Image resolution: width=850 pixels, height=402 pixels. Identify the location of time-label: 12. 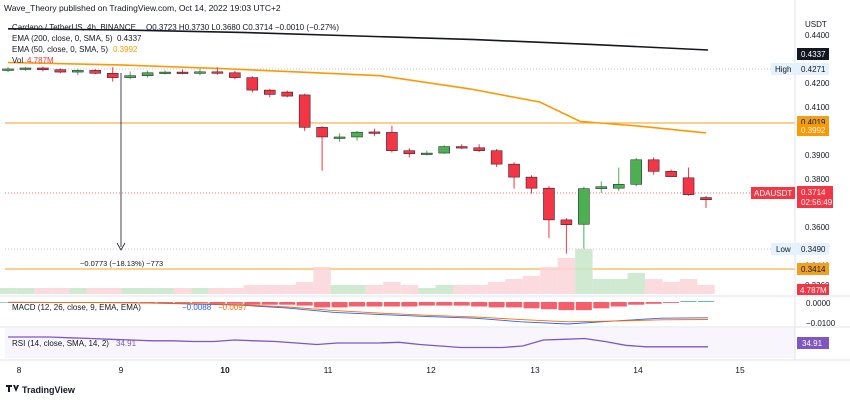
(431, 370).